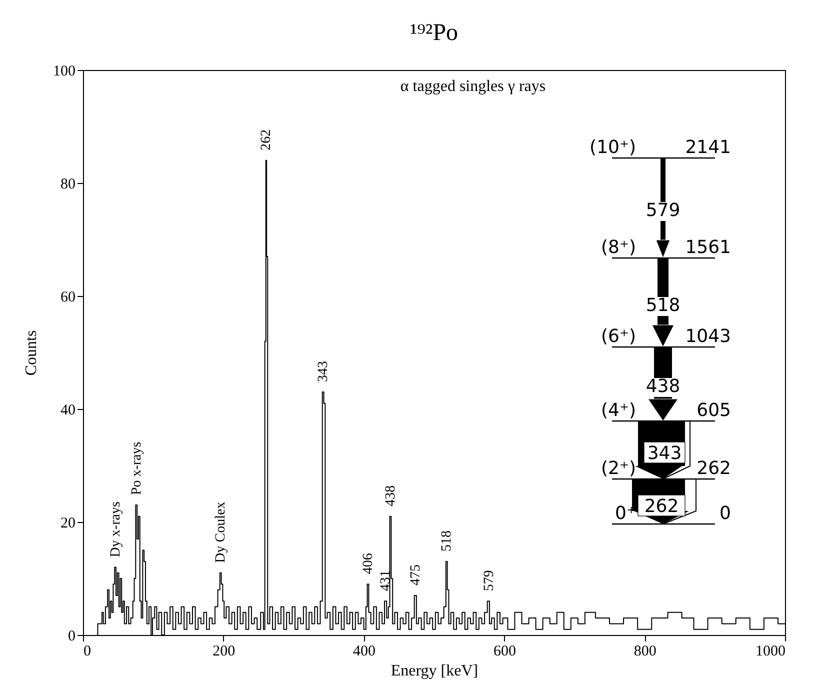 This screenshot has height=695, width=834. I want to click on annotation: Dy Coulex, so click(221, 532).